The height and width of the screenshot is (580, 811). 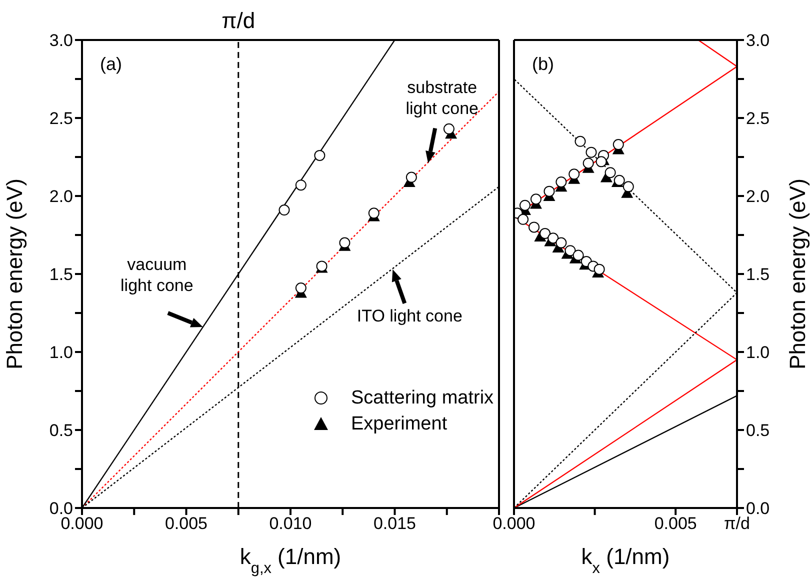 What do you see at coordinates (409, 316) in the screenshot?
I see `annotation: ITO light cone` at bounding box center [409, 316].